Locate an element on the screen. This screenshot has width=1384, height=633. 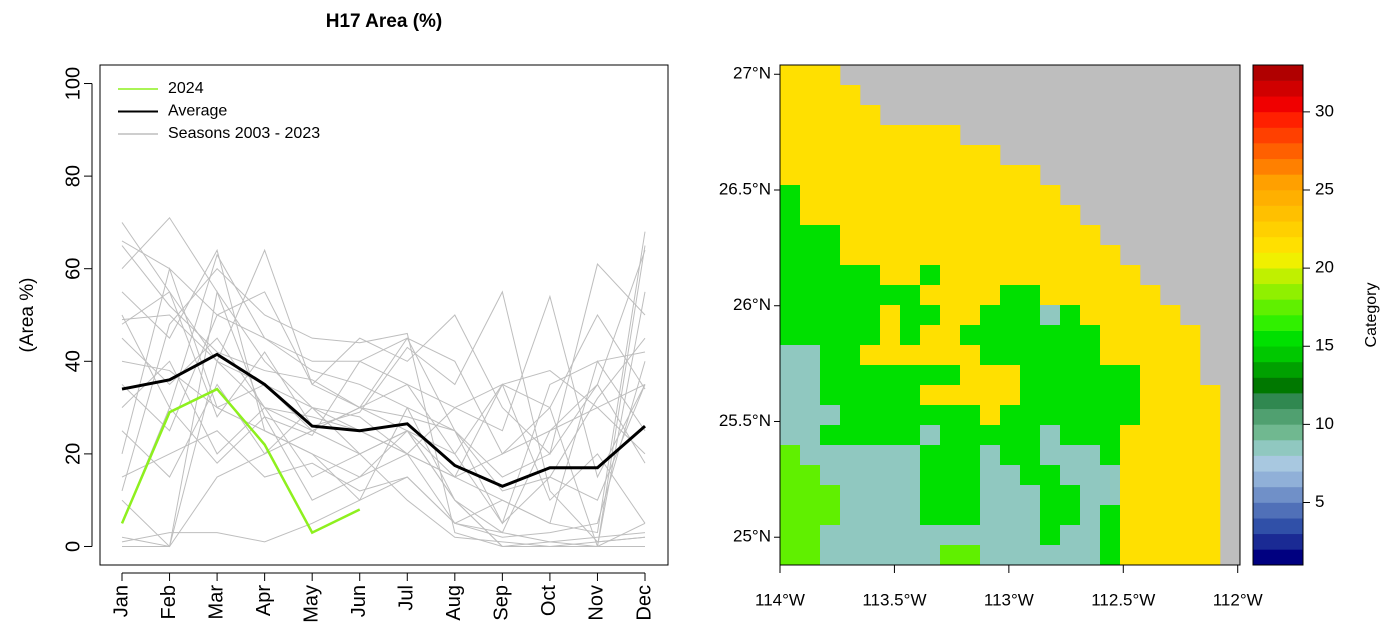
season-line is located at coordinates (383, 511).